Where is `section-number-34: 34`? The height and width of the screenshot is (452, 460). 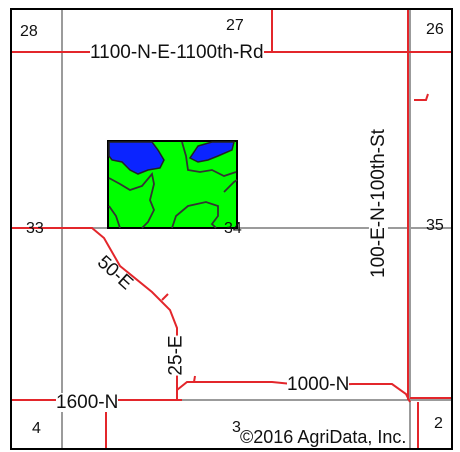 section-number-34: 34 is located at coordinates (233, 228).